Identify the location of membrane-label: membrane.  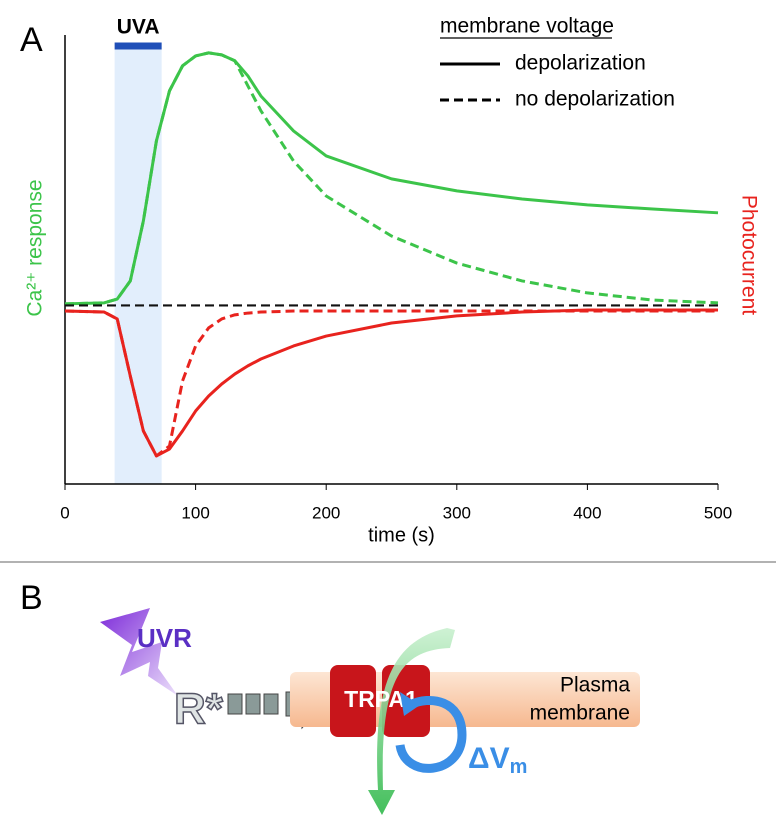
(580, 713).